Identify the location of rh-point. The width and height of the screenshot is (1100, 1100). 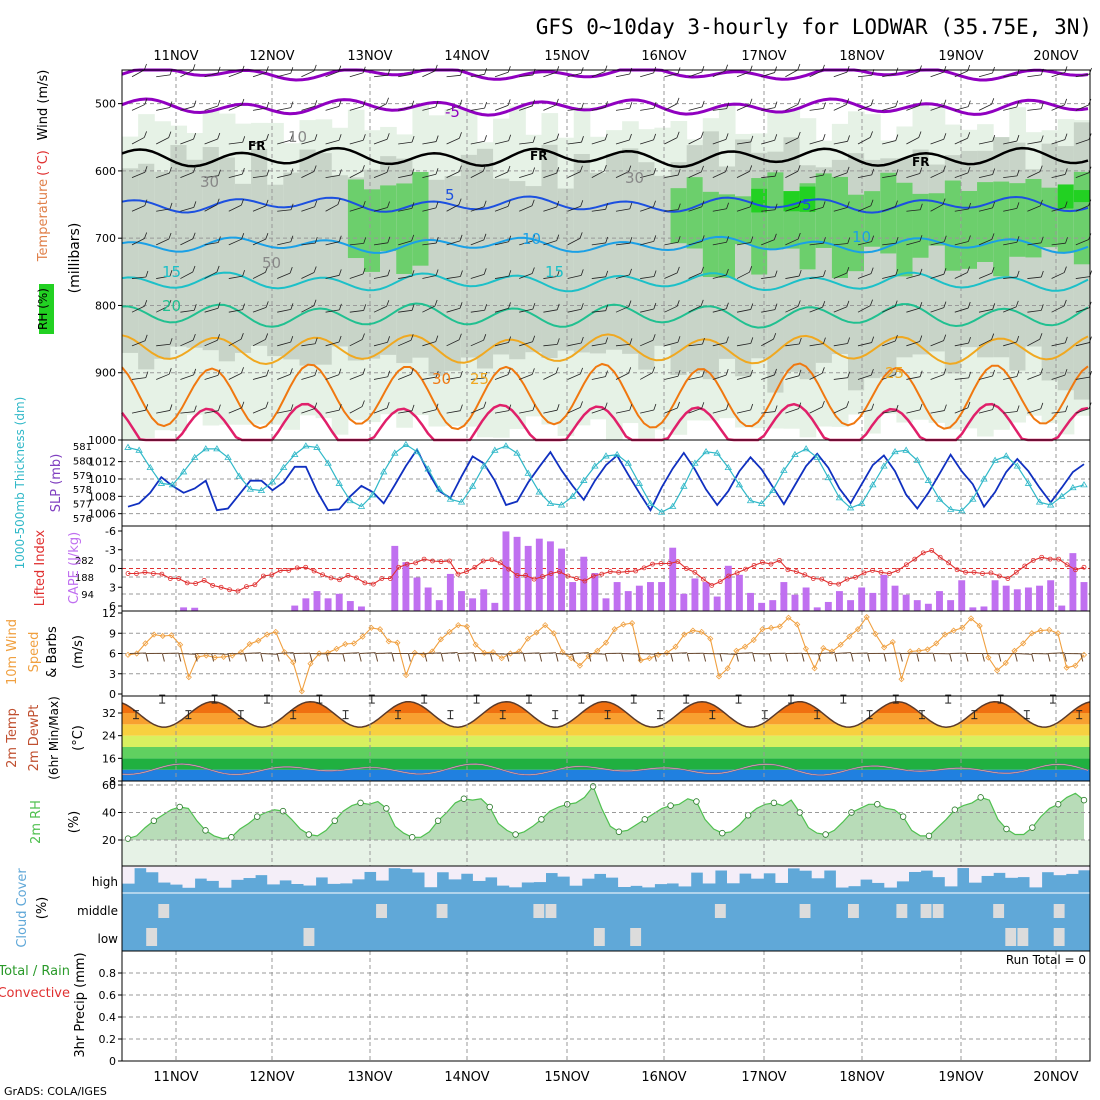
(154, 820).